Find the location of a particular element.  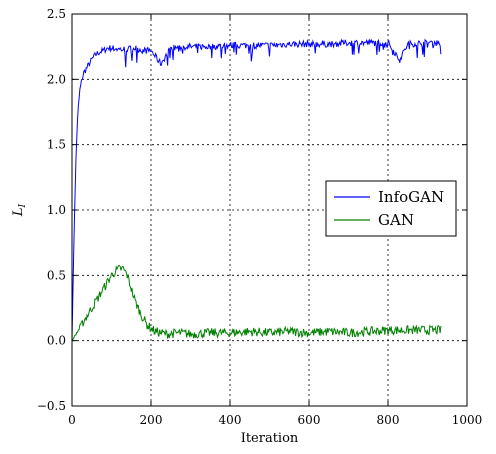

legend-box is located at coordinates (391, 208).